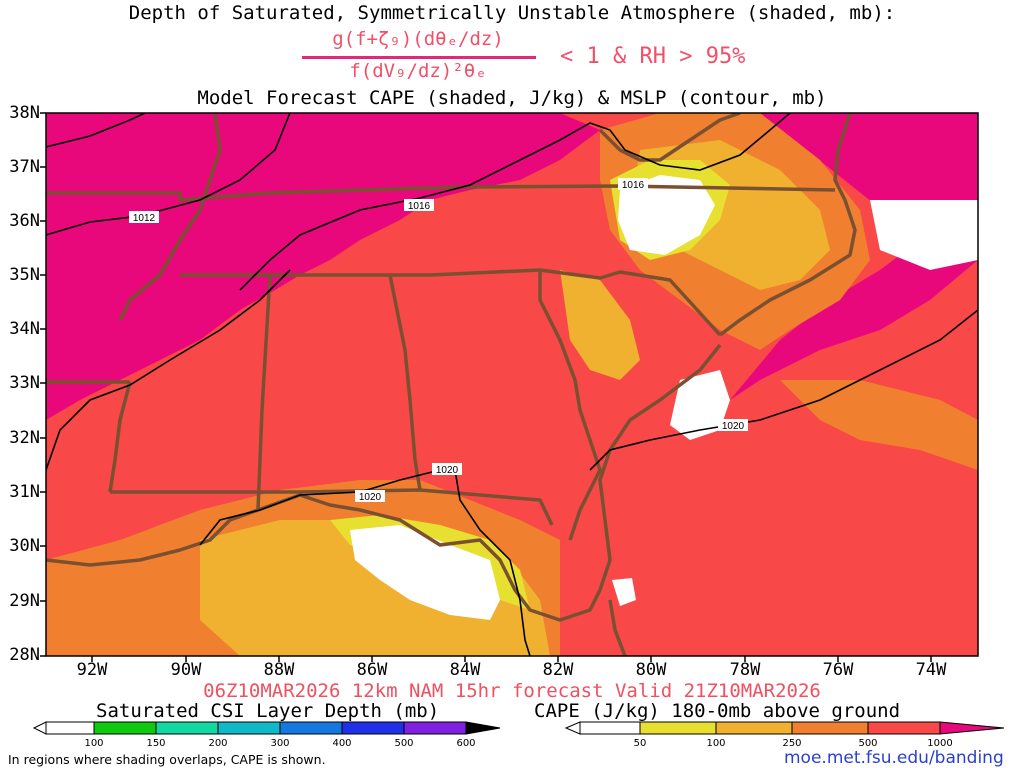 The height and width of the screenshot is (768, 1024). I want to click on cape-tick-label: 100, so click(716, 743).